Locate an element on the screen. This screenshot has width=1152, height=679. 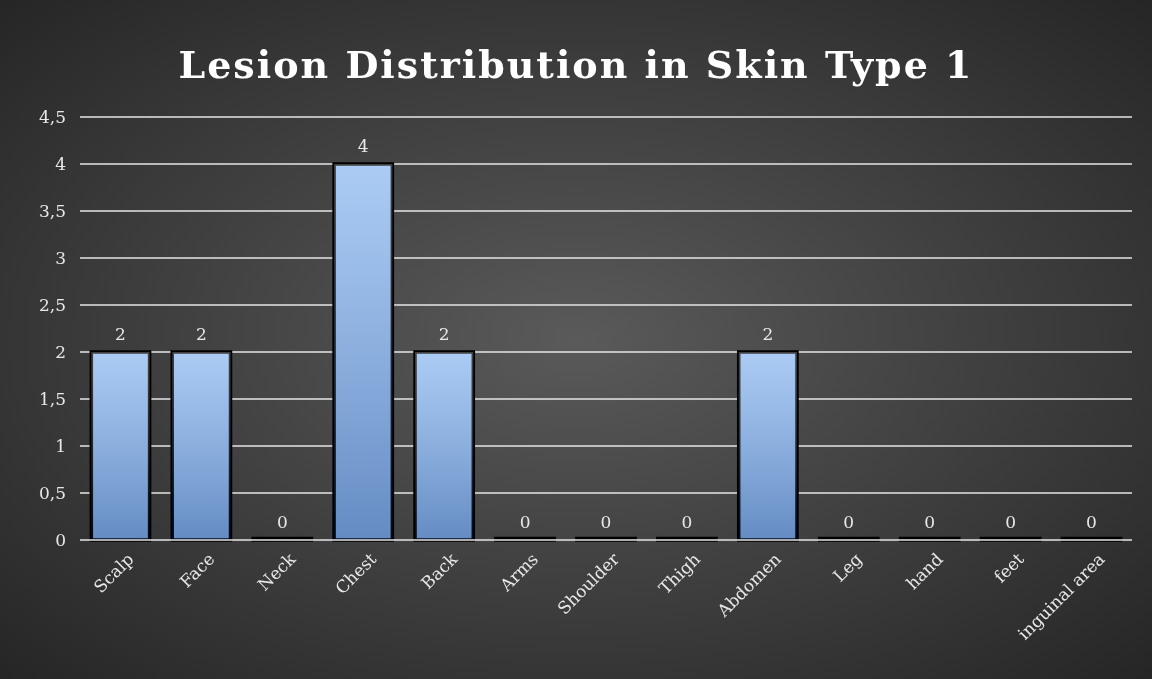
y-tick-label: 0 is located at coordinates (60, 539).